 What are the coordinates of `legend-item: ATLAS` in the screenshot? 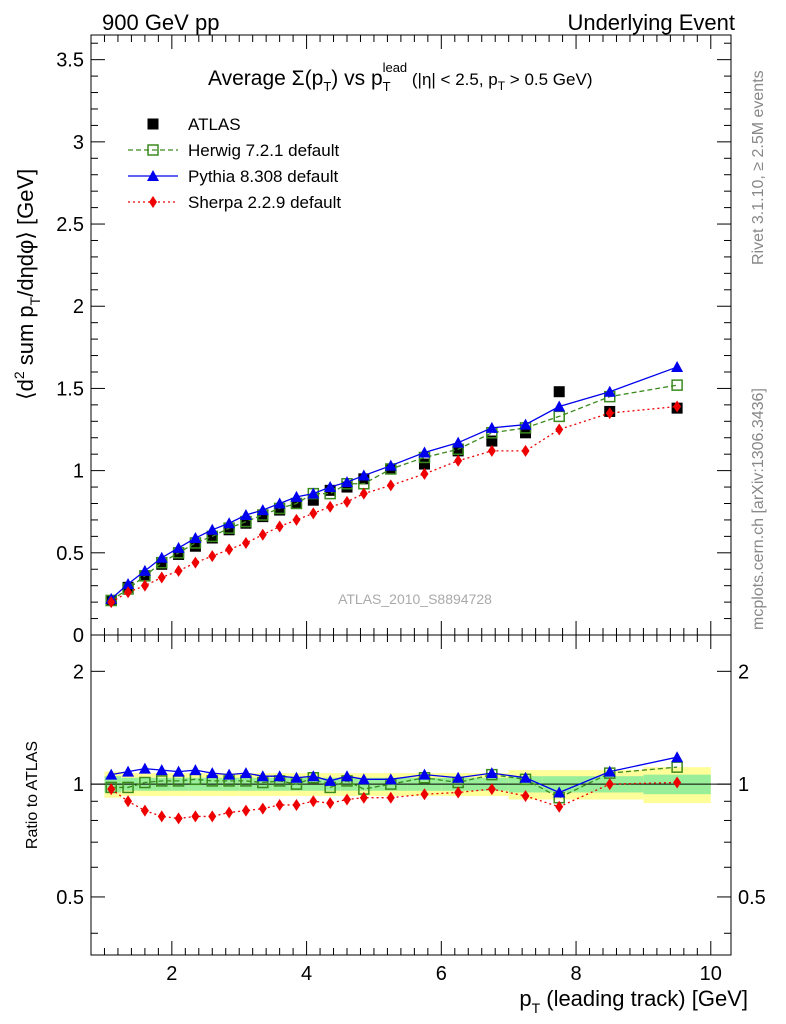 It's located at (194, 124).